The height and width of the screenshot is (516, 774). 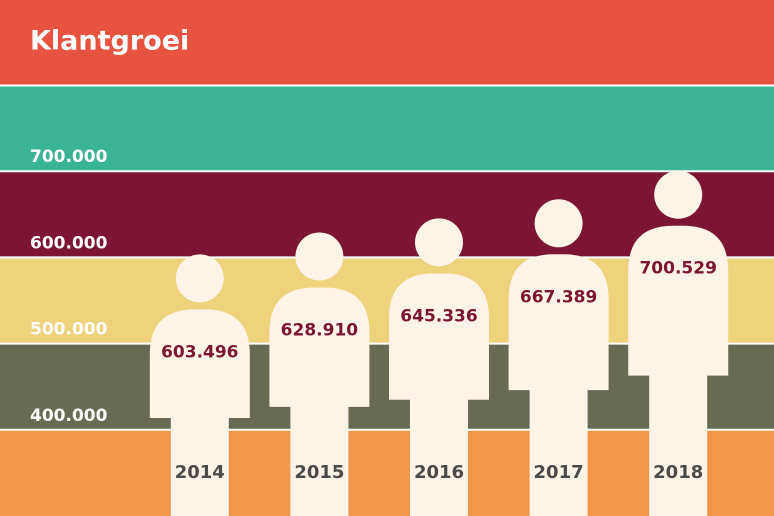 I want to click on x-tick-label: 2014, so click(x=200, y=472).